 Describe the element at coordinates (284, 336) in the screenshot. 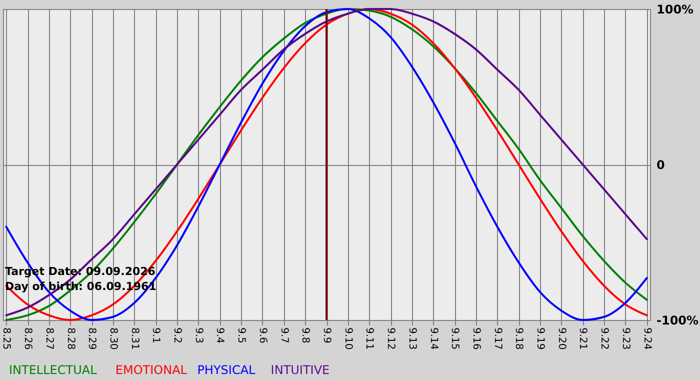

I see `x-tick-label: 9.7` at that location.